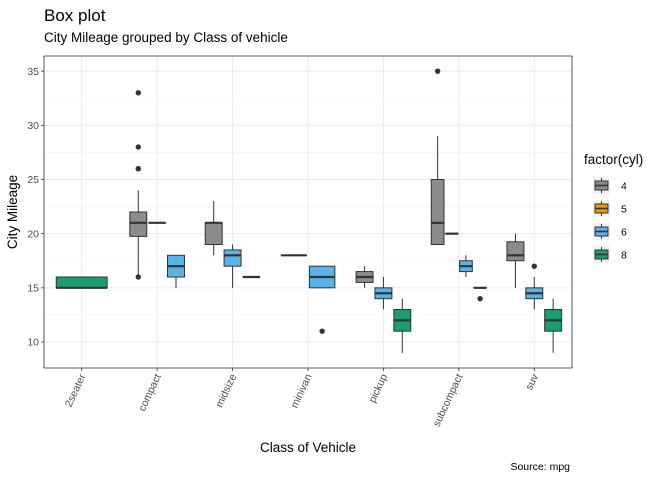 This screenshot has height=480, width=672. I want to click on y-tick-label: 30, so click(33, 126).